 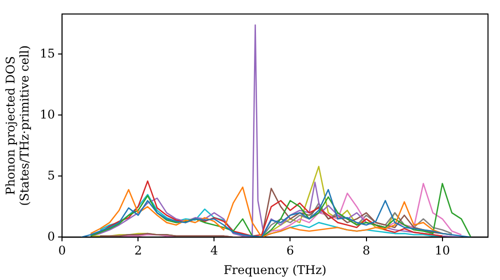 I want to click on x-tick-label: 0, so click(x=62, y=251).